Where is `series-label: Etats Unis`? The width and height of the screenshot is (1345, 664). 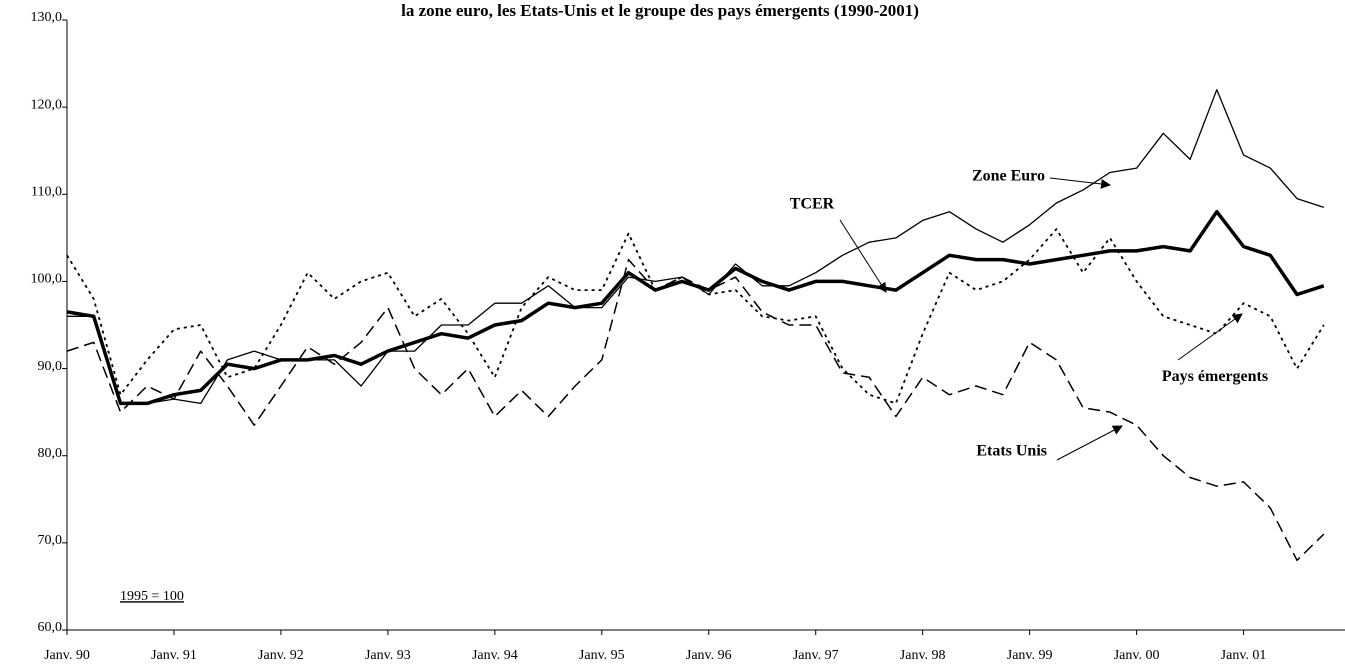
series-label: Etats Unis is located at coordinates (1011, 451).